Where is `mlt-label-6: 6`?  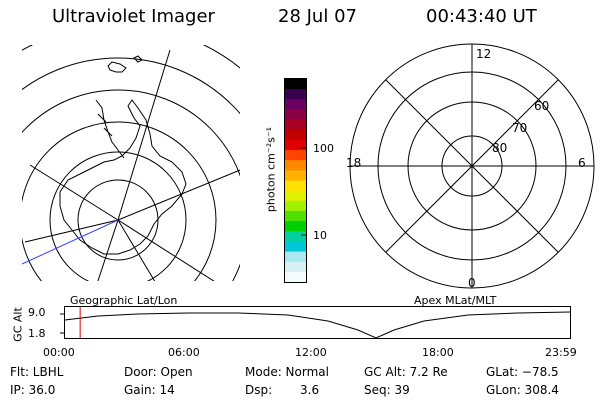
mlt-label-6: 6 is located at coordinates (582, 163).